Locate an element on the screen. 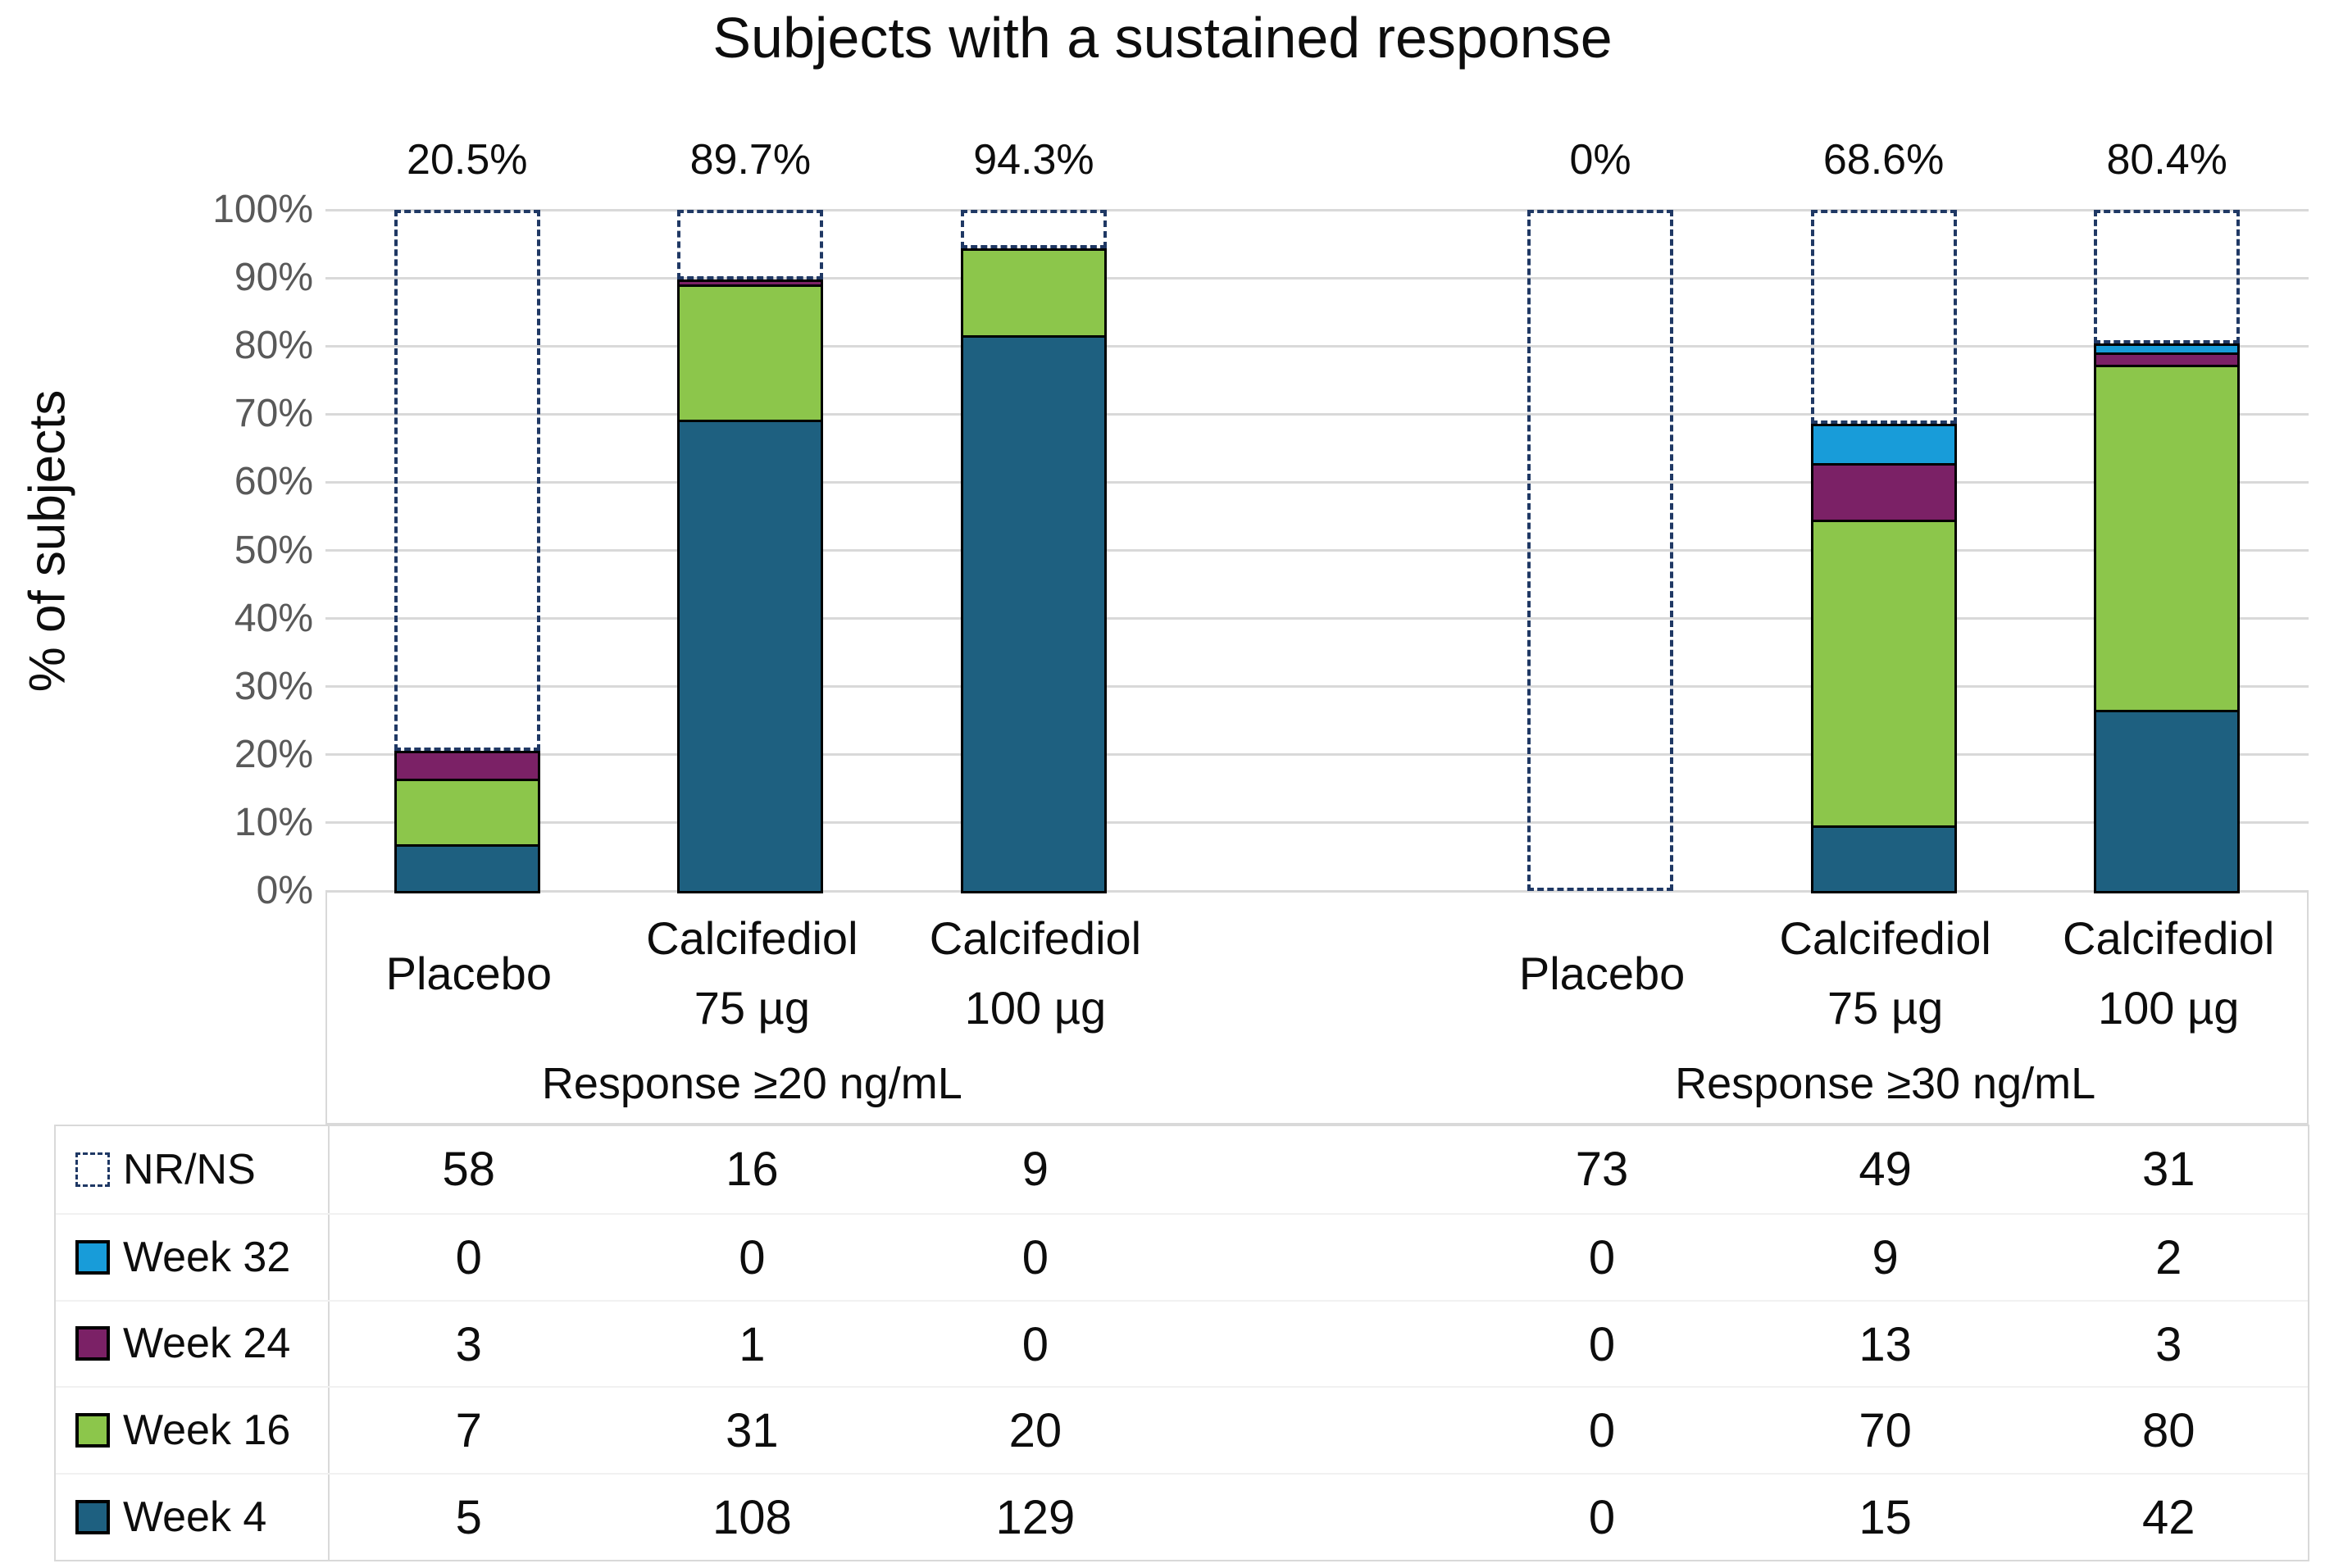  table-value: 58 is located at coordinates (469, 1169).